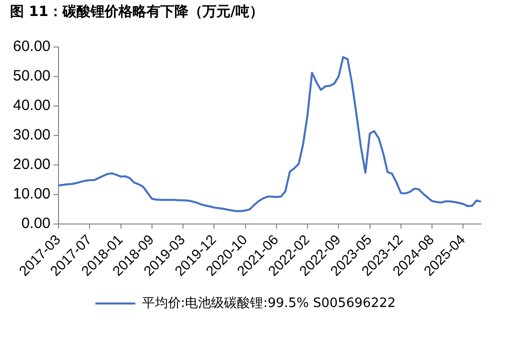  Describe the element at coordinates (31, 193) in the screenshot. I see `y-tick-label: 10.00` at that location.